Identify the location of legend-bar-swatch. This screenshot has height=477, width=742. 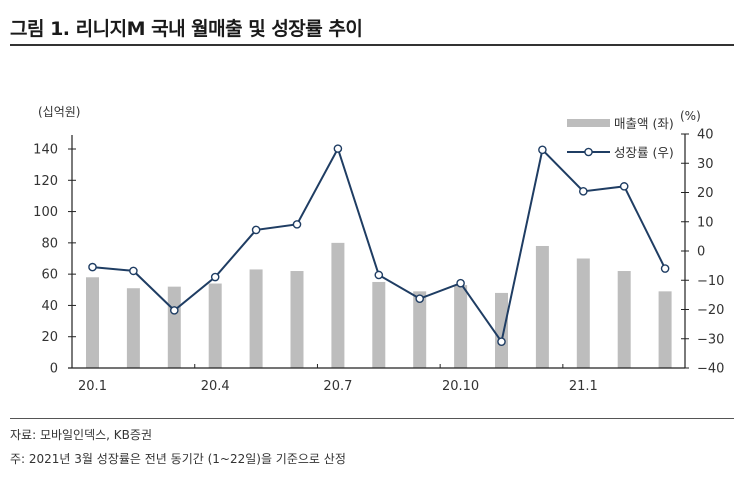
(588, 123).